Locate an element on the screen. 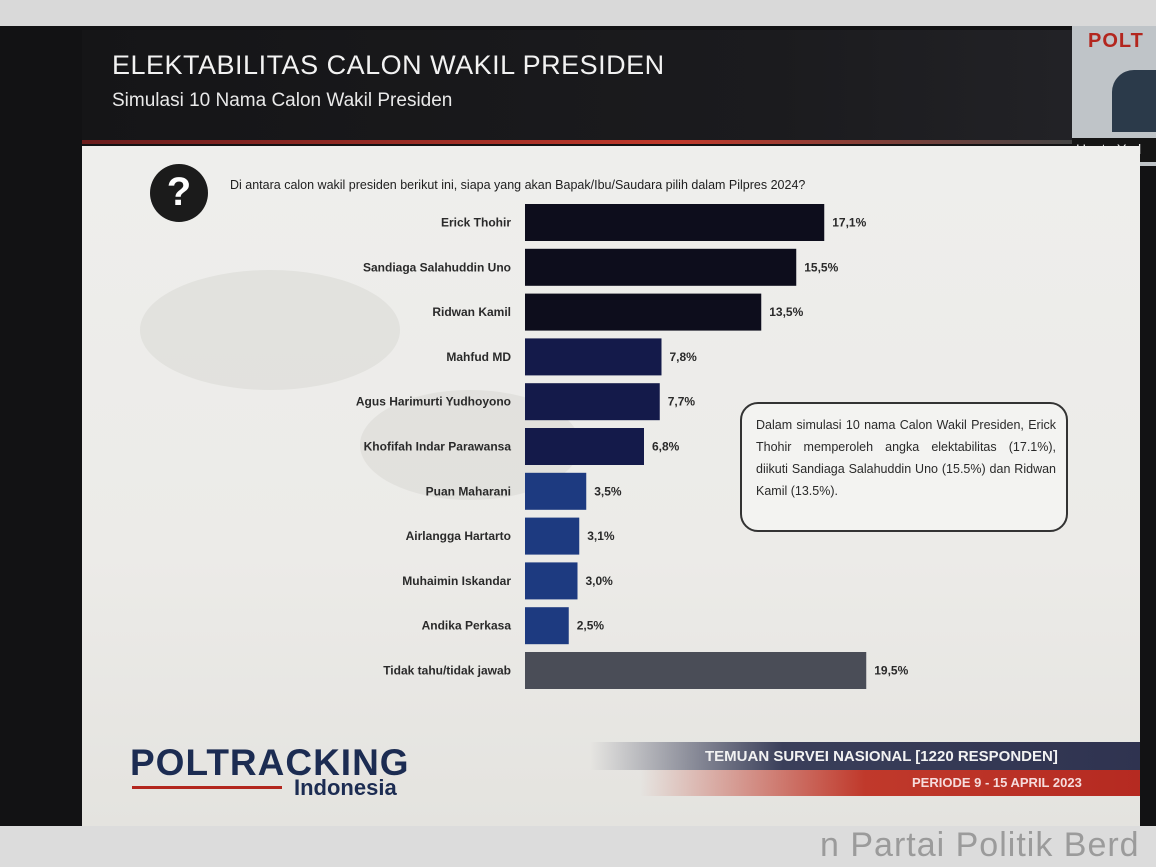 This screenshot has height=867, width=1156. survey-period-text: PERIODE 9 - 15 APRIL 2023 is located at coordinates (997, 782).